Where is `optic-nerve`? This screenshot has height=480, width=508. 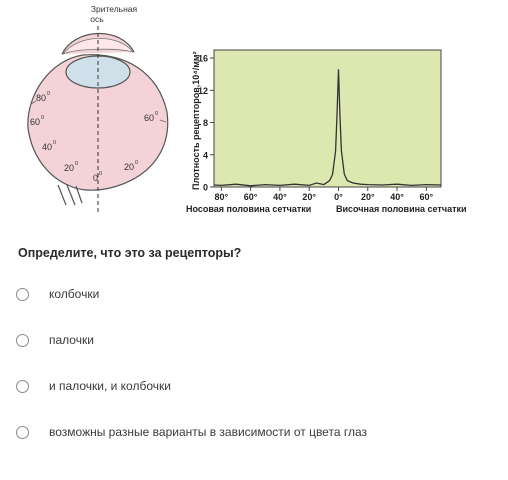 optic-nerve is located at coordinates (70, 195).